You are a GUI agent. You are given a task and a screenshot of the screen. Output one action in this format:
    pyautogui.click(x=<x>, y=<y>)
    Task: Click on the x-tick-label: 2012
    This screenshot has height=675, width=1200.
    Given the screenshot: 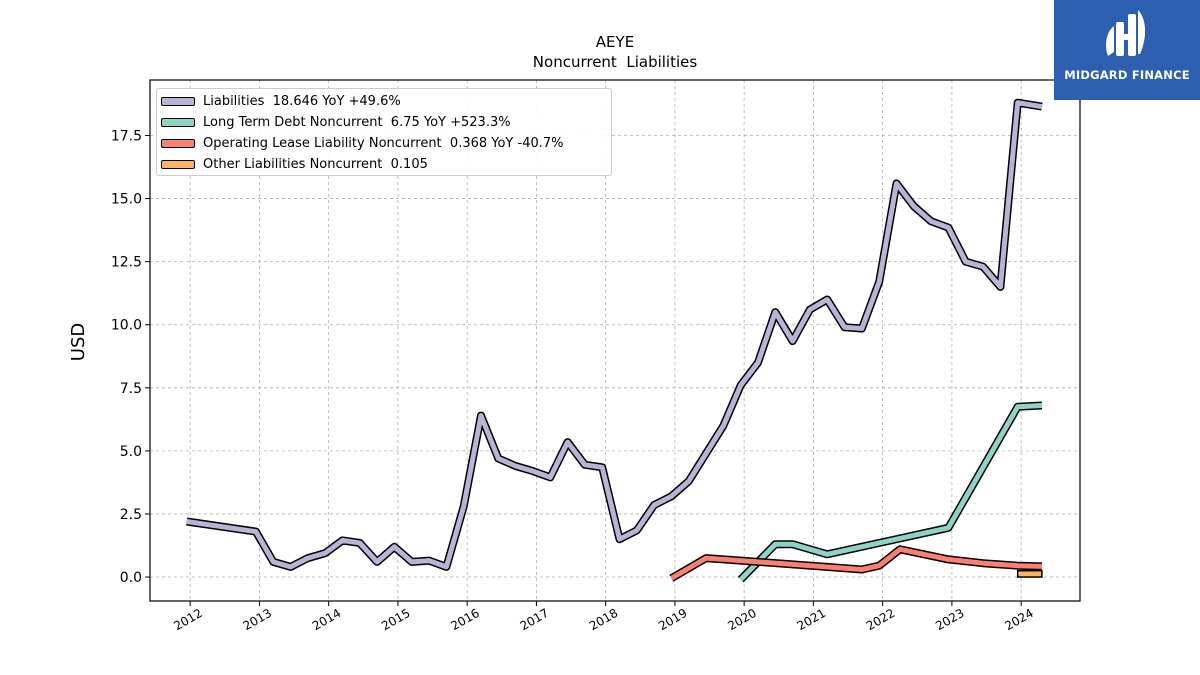 What is the action you would take?
    pyautogui.click(x=187, y=619)
    